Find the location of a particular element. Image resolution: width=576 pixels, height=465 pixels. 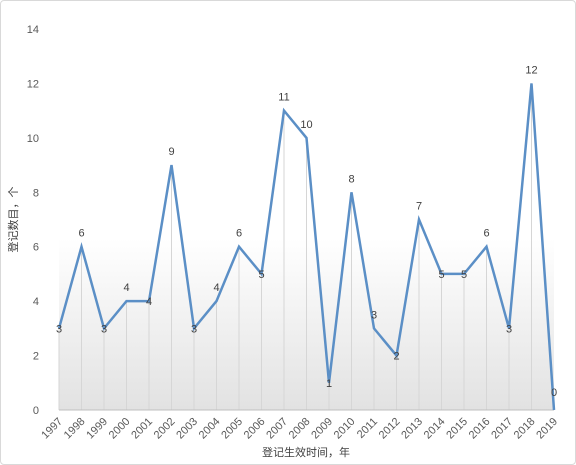

data-label: 12 is located at coordinates (531, 70).